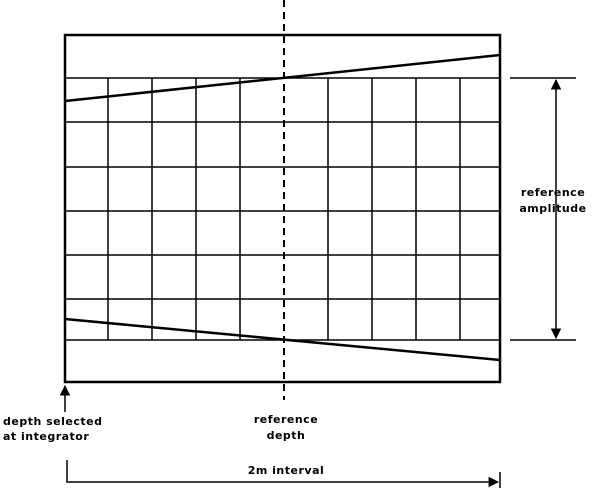  I want to click on label: depth, so click(286, 435).